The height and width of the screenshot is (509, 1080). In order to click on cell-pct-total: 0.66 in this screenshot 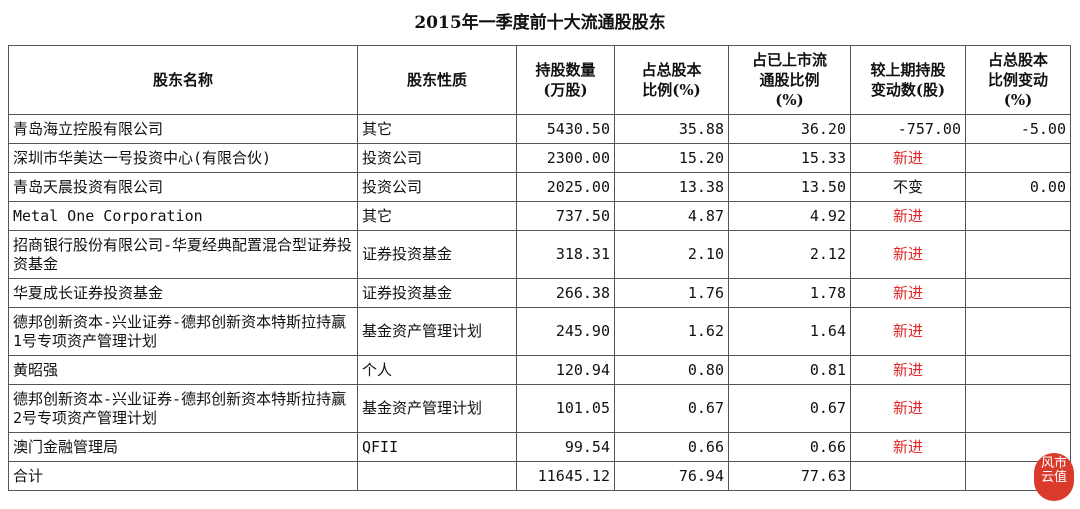, I will do `click(671, 447)`.